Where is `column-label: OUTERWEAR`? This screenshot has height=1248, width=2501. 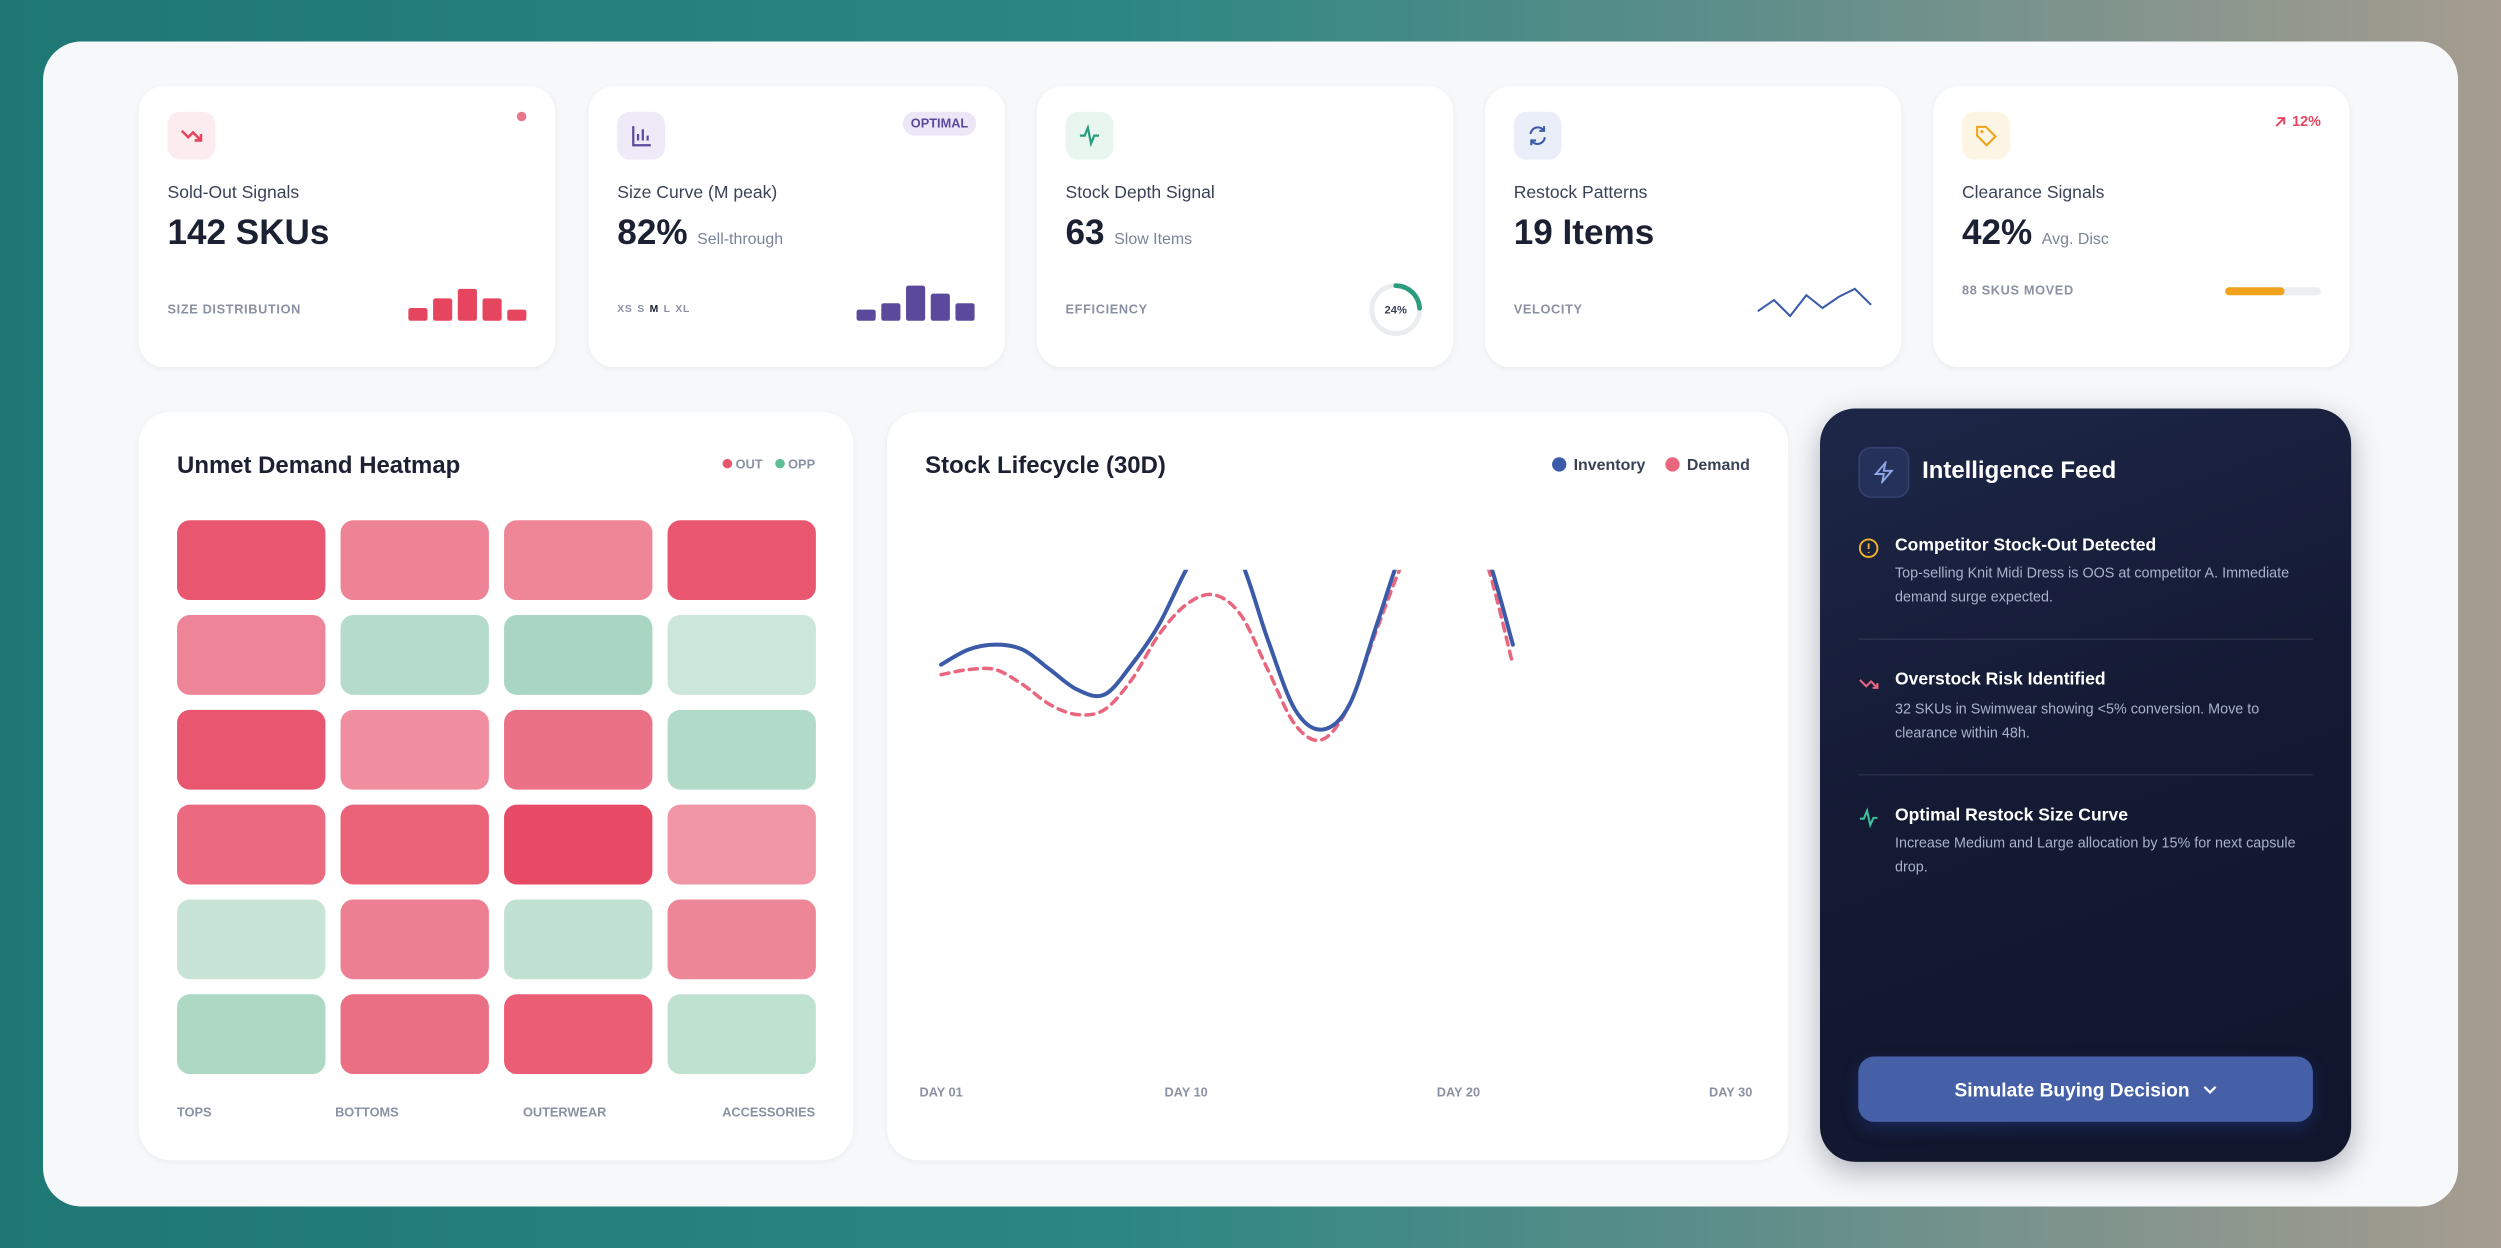
column-label: OUTERWEAR is located at coordinates (564, 1112).